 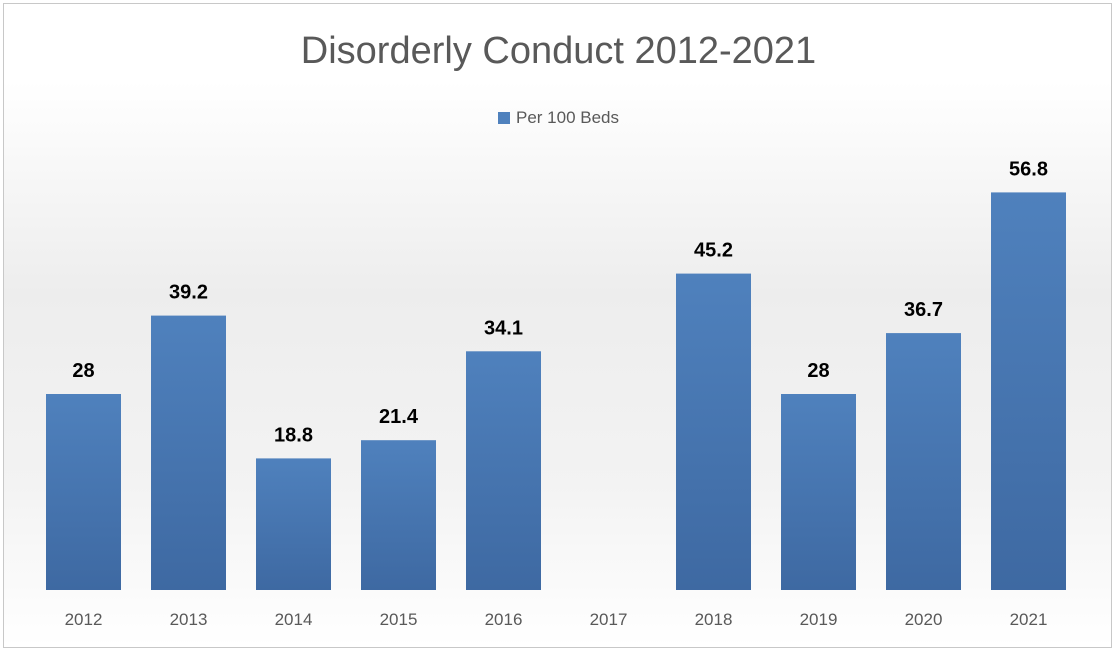 What do you see at coordinates (84, 619) in the screenshot?
I see `x-tick-label: 2012` at bounding box center [84, 619].